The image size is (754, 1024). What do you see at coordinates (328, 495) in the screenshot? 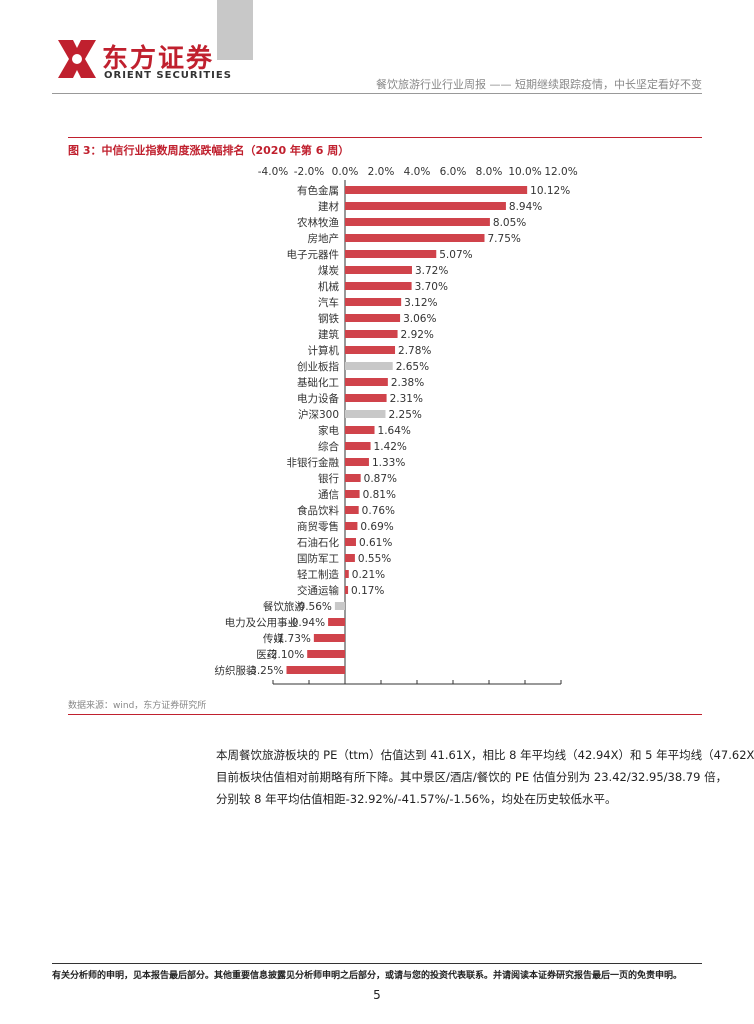
I see `category-label: 通信` at bounding box center [328, 495].